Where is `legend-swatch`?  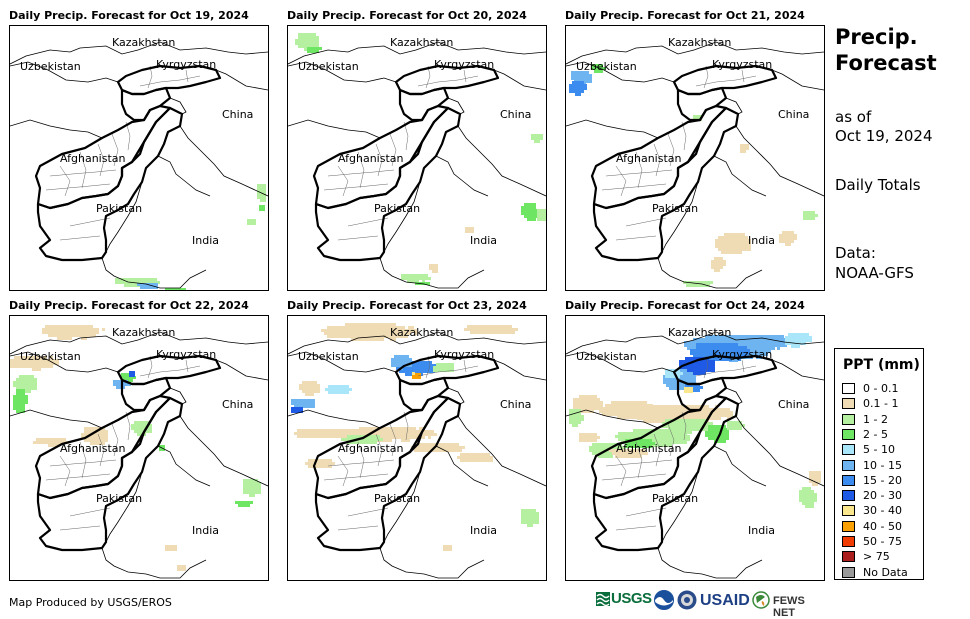
legend-swatch is located at coordinates (848, 434).